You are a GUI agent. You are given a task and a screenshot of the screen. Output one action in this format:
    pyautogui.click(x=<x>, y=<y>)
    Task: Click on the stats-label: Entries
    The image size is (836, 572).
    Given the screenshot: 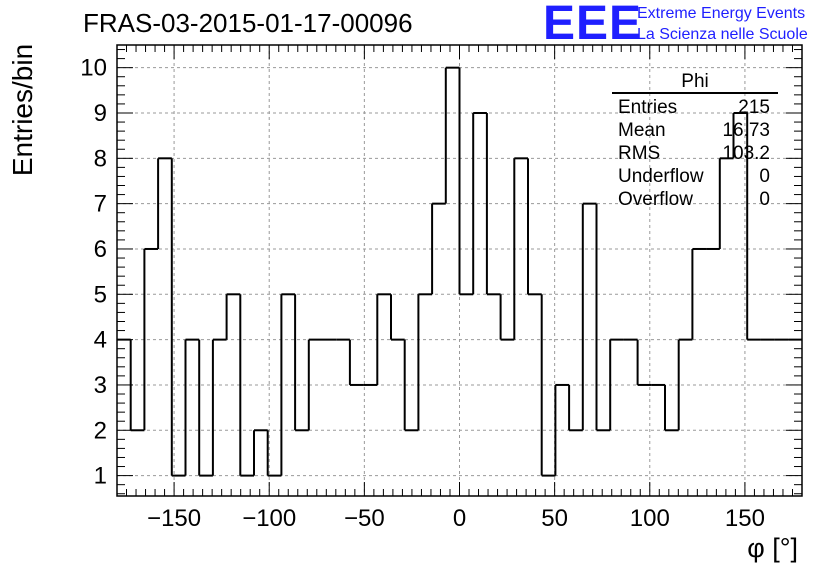 What is the action you would take?
    pyautogui.click(x=648, y=107)
    